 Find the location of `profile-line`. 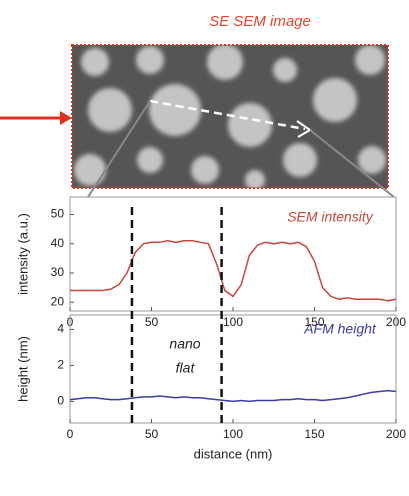

profile-line is located at coordinates (227, 115).